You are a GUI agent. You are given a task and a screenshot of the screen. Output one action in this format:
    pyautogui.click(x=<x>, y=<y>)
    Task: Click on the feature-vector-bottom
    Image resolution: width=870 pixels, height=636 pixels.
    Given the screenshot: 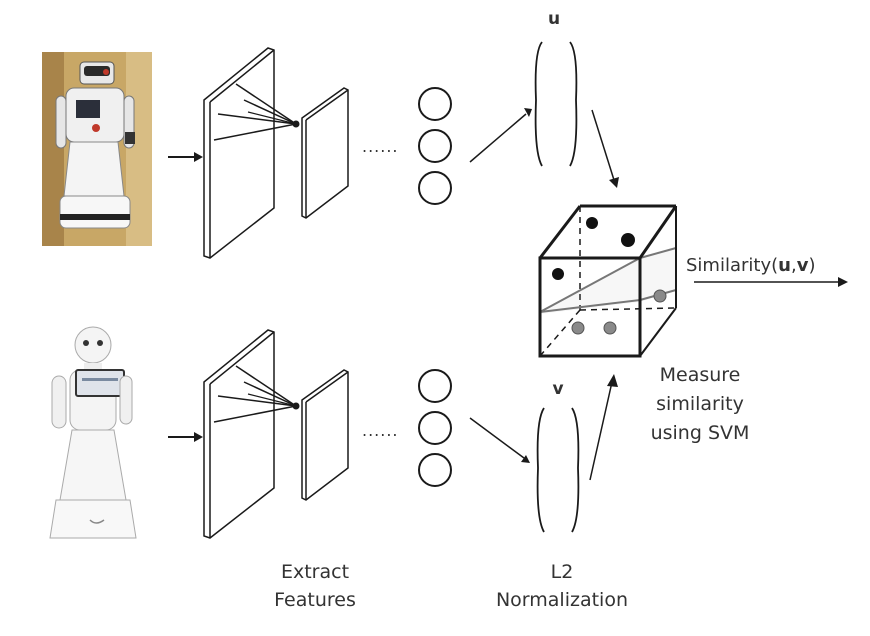 What is the action you would take?
    pyautogui.click(x=435, y=428)
    